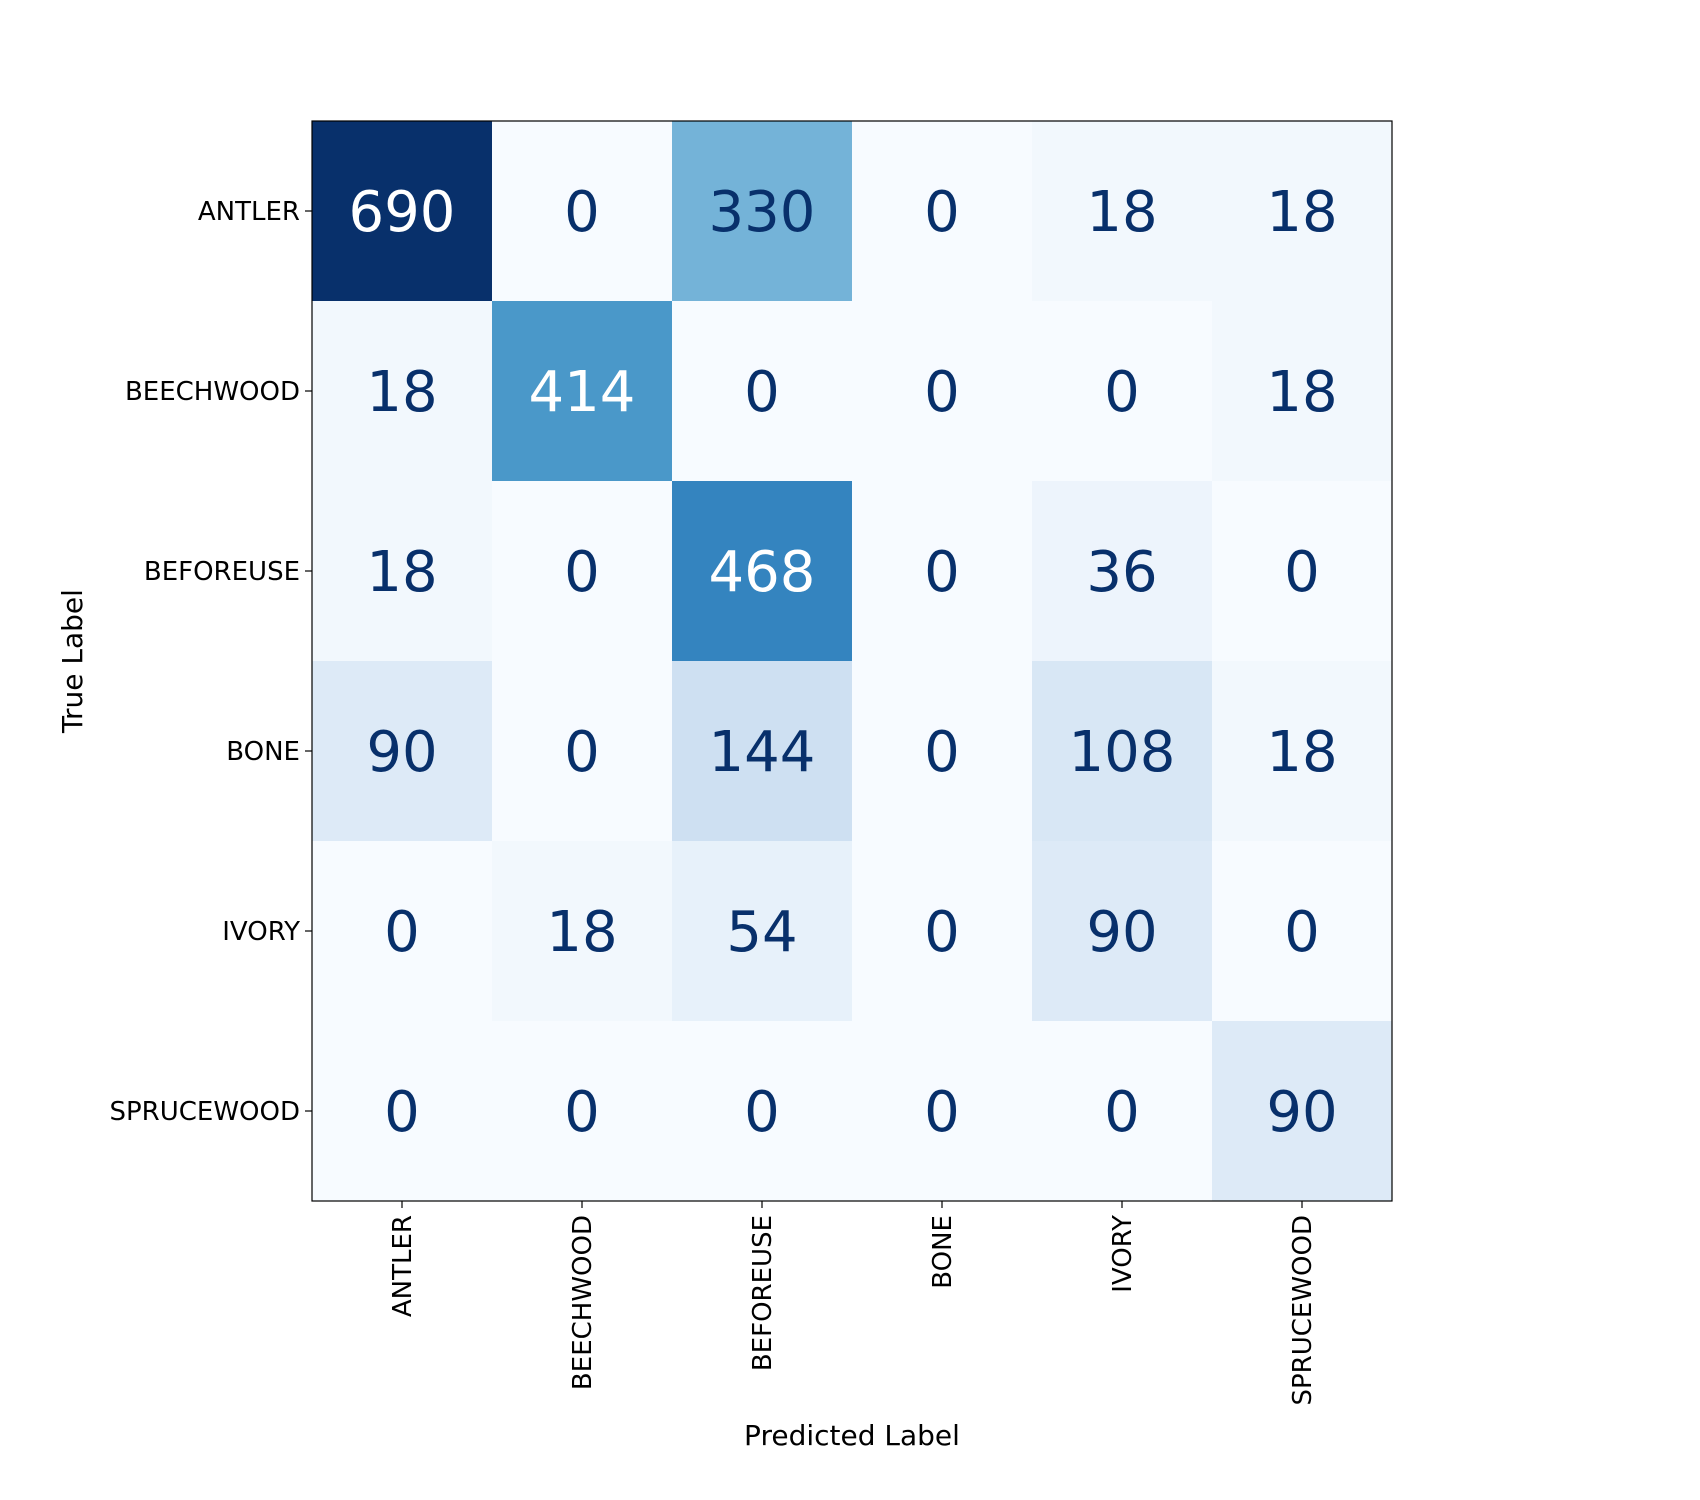 This screenshot has height=1500, width=1700. What do you see at coordinates (263, 752) in the screenshot?
I see `y-tick-label: BONE` at bounding box center [263, 752].